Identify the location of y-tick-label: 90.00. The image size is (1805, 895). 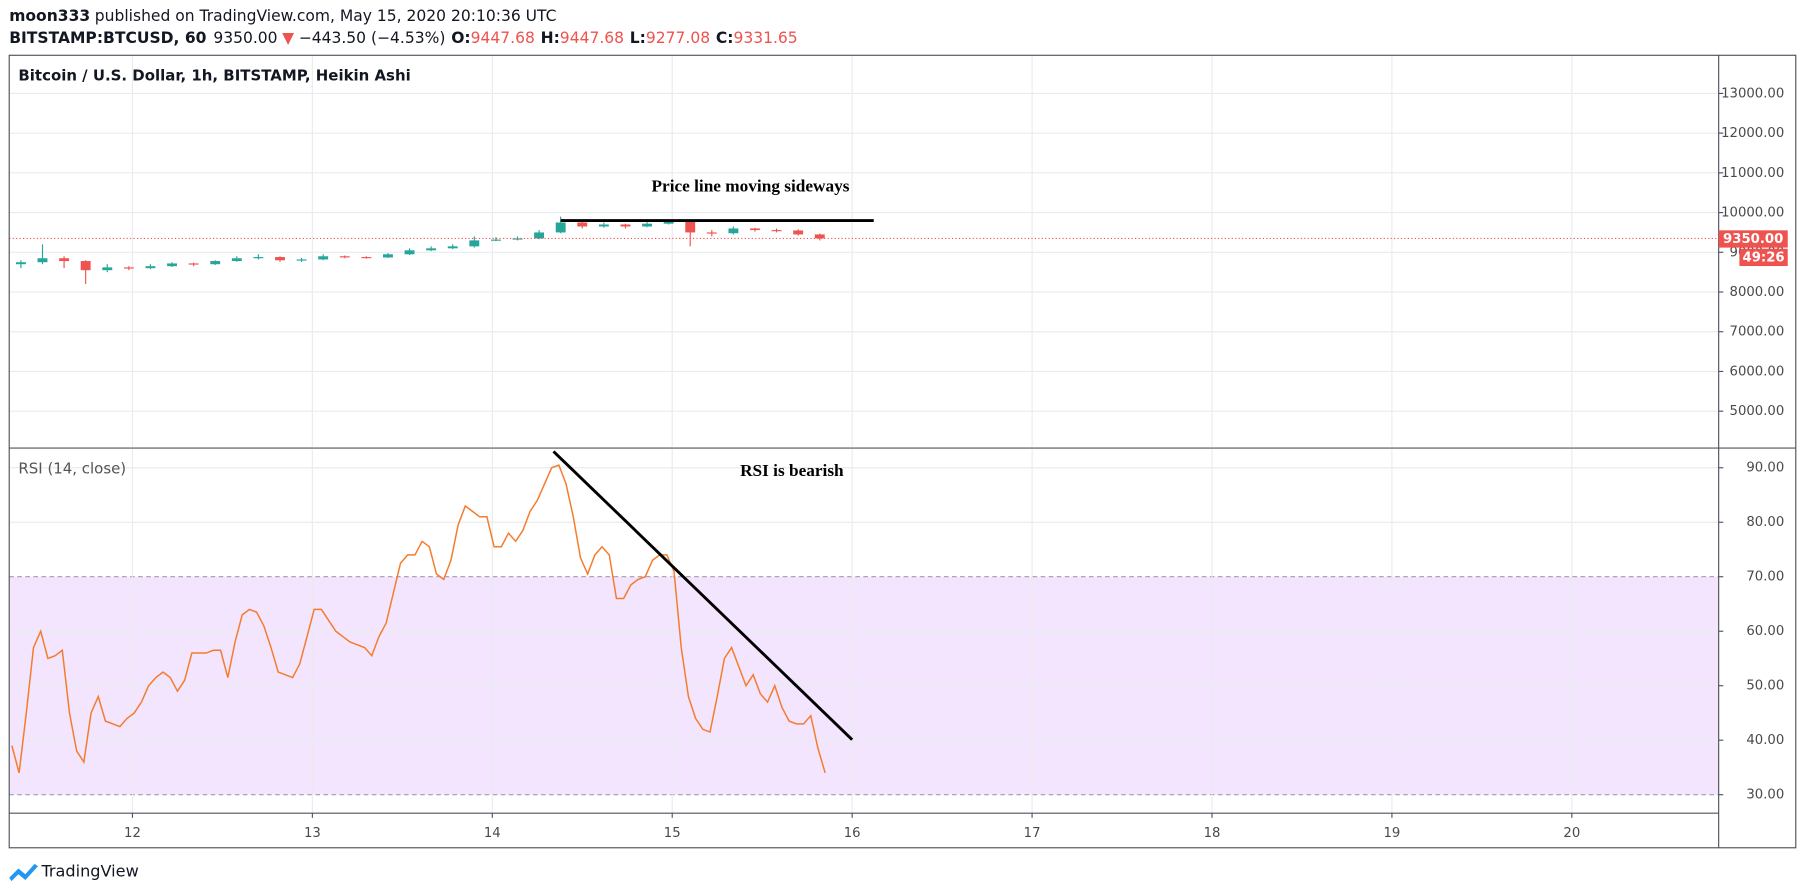
(1765, 468).